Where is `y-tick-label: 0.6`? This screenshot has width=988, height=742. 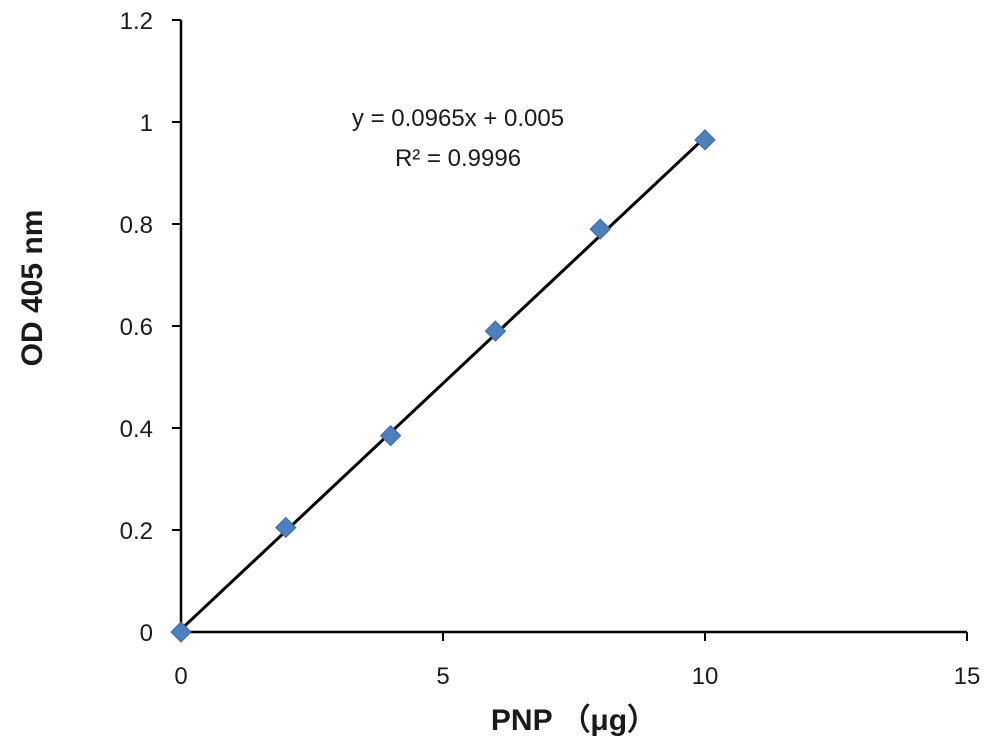 y-tick-label: 0.6 is located at coordinates (136, 327).